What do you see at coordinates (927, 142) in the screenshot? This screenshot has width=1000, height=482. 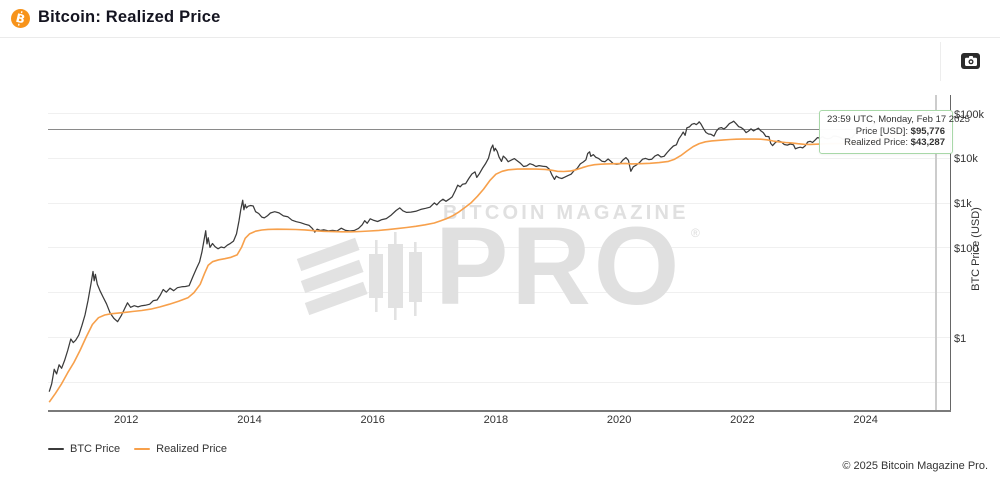 I see `tooltip-realized-value: $43,287` at bounding box center [927, 142].